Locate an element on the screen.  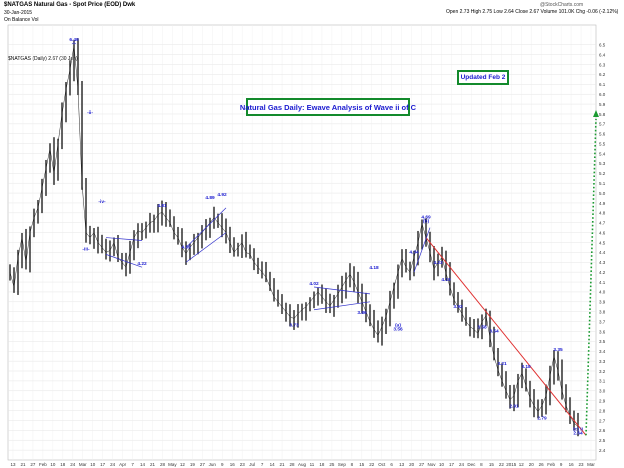
x-tick-label: 22 is located at coordinates (502, 464).